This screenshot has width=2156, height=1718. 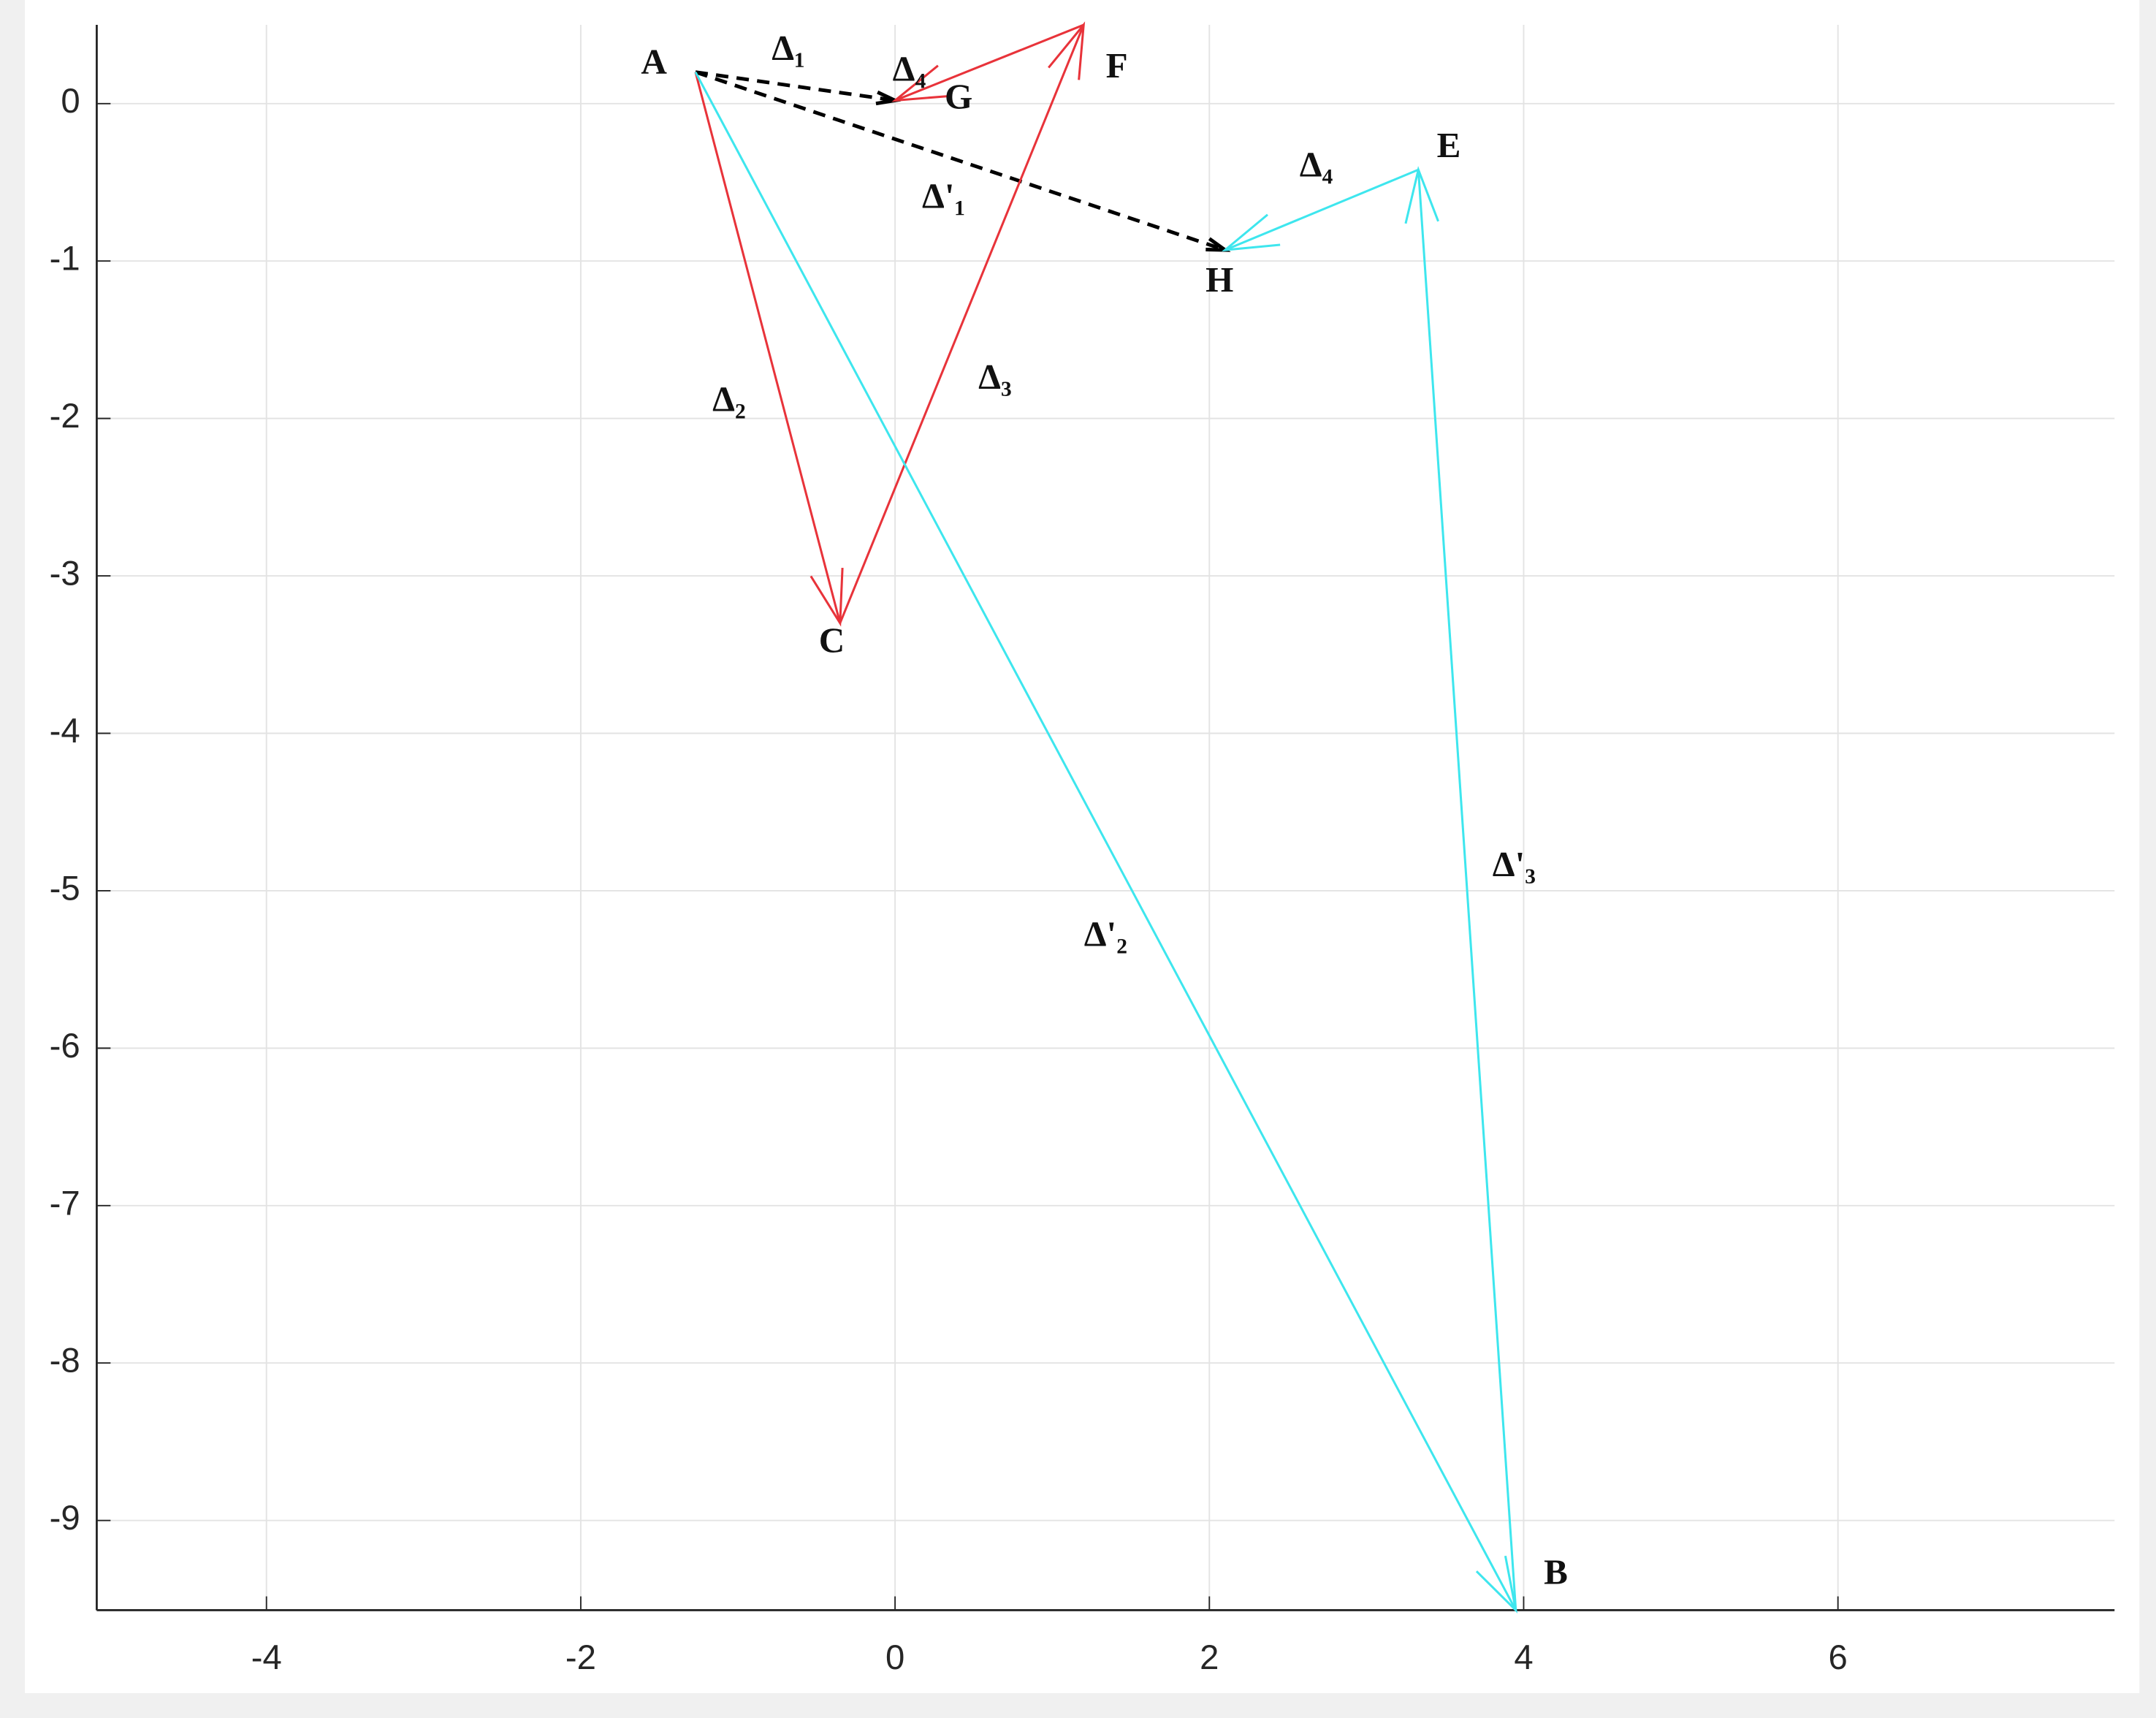 I want to click on y-tick-label: -2, so click(x=65, y=417).